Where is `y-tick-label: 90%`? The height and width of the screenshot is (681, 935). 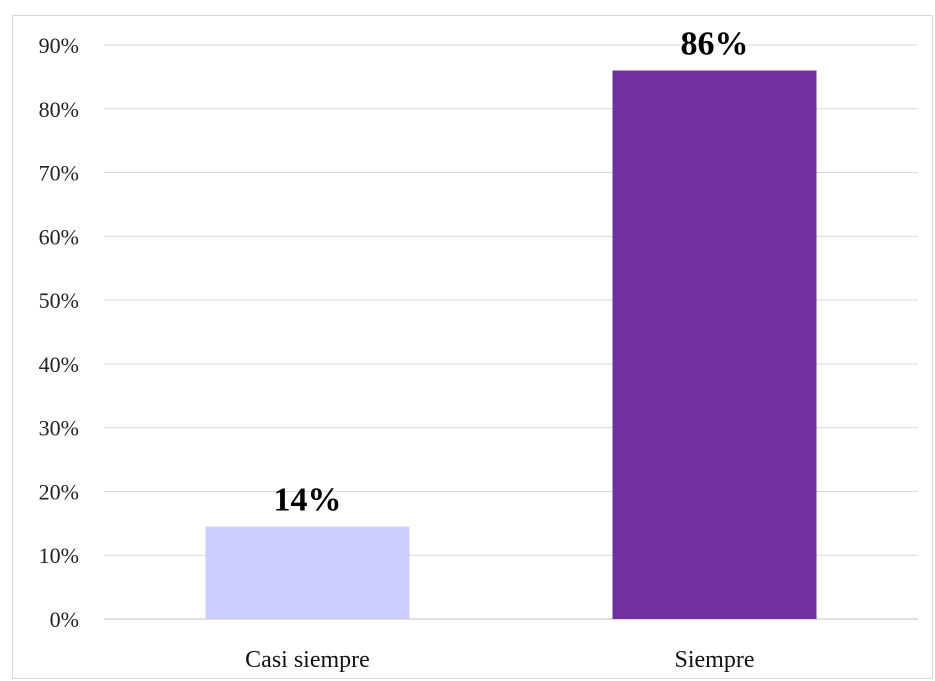 y-tick-label: 90% is located at coordinates (59, 45).